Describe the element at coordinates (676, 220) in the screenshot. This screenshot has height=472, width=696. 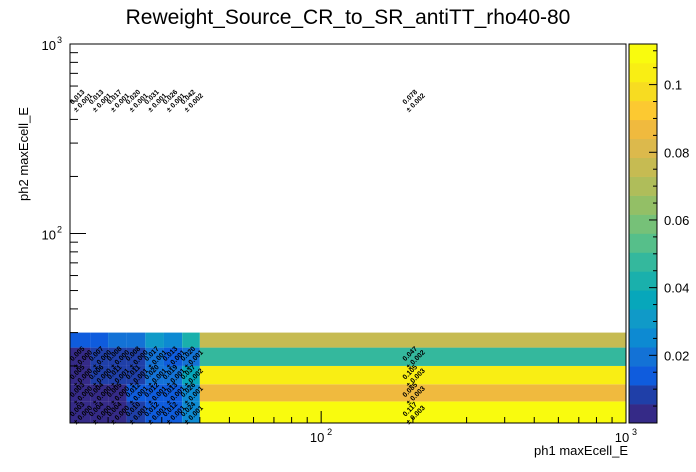
I see `colorbar-tick-label: 0.06` at that location.